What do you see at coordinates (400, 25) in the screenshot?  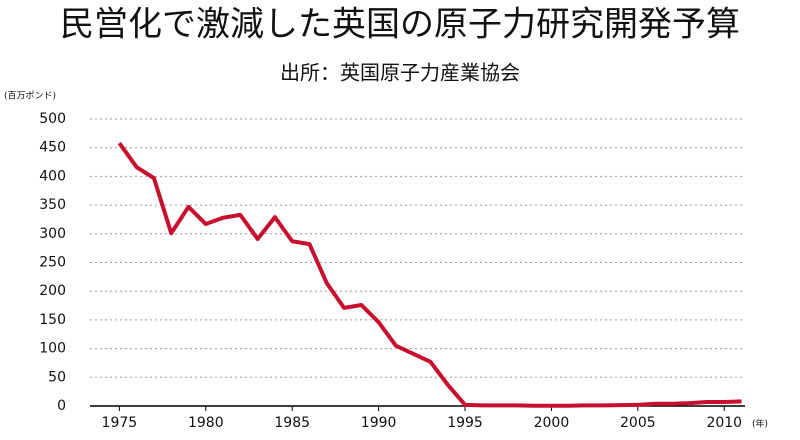 I see `chart-title: 民営化で激減した英国の原子力研究開発予算` at bounding box center [400, 25].